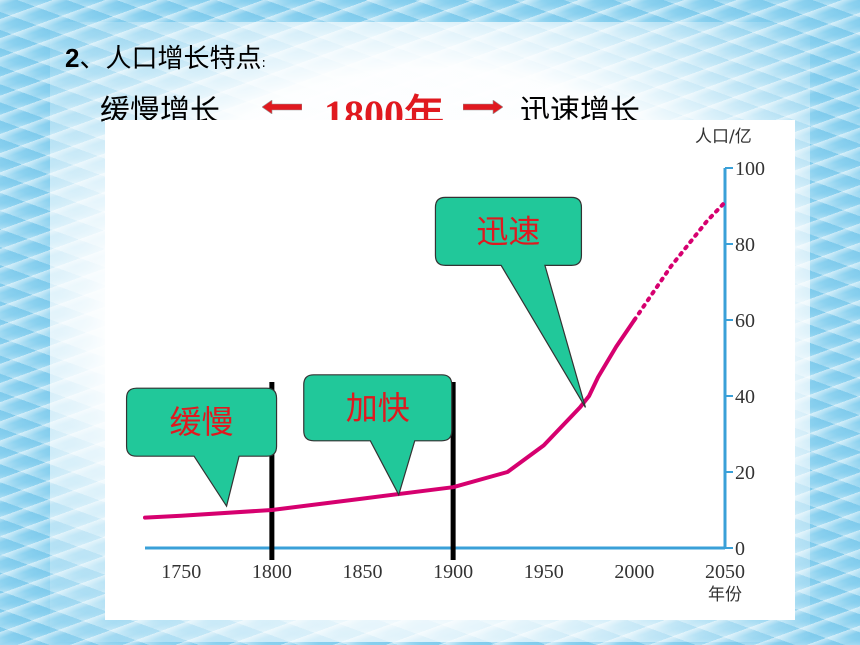  I want to click on callout-label: 迅速, so click(508, 231).